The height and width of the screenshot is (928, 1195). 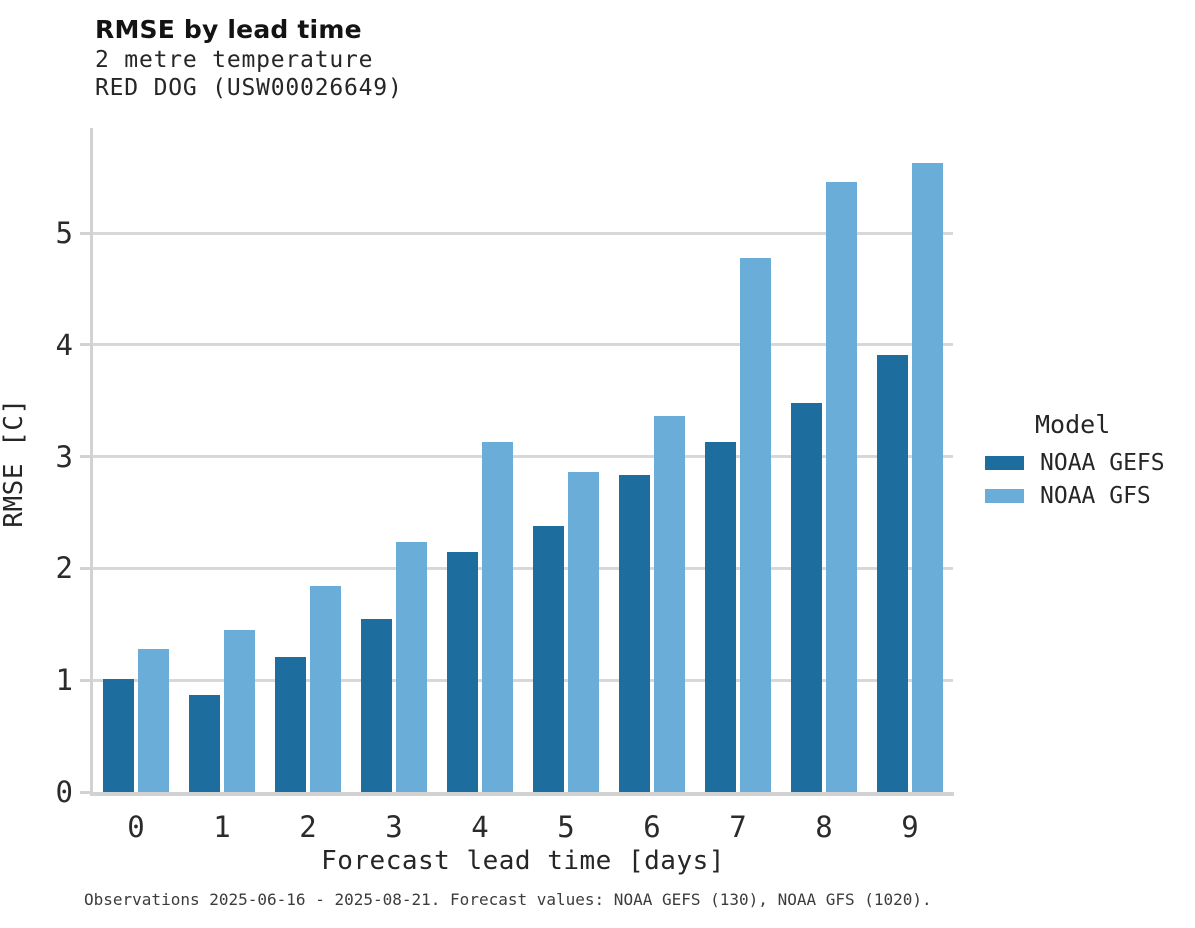 I want to click on legend-label-noaa-gfs: NOAA GFS, so click(x=1095, y=495).